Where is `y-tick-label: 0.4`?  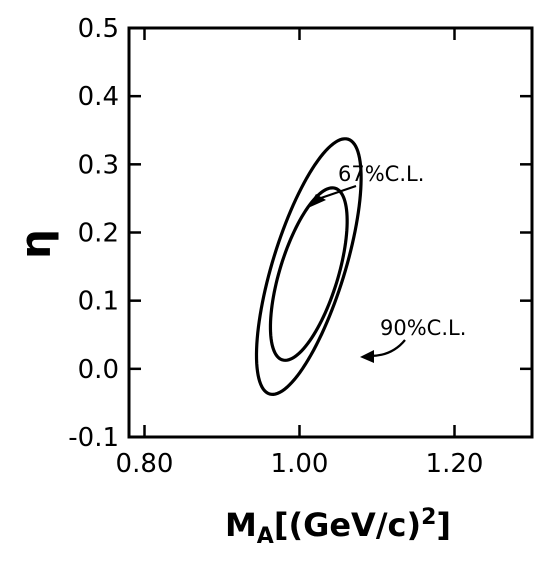
y-tick-label: 0.4 is located at coordinates (98, 97).